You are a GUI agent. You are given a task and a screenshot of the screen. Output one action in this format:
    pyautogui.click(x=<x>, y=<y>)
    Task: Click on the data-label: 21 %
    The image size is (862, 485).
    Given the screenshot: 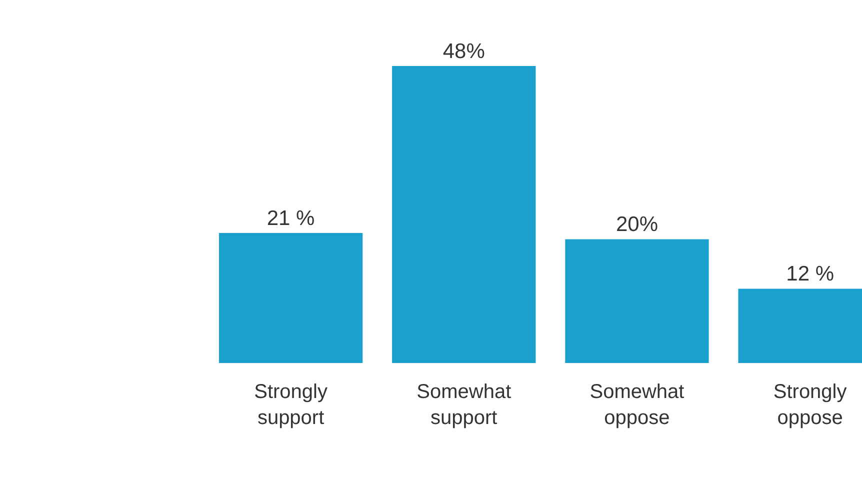 What is the action you would take?
    pyautogui.click(x=290, y=218)
    